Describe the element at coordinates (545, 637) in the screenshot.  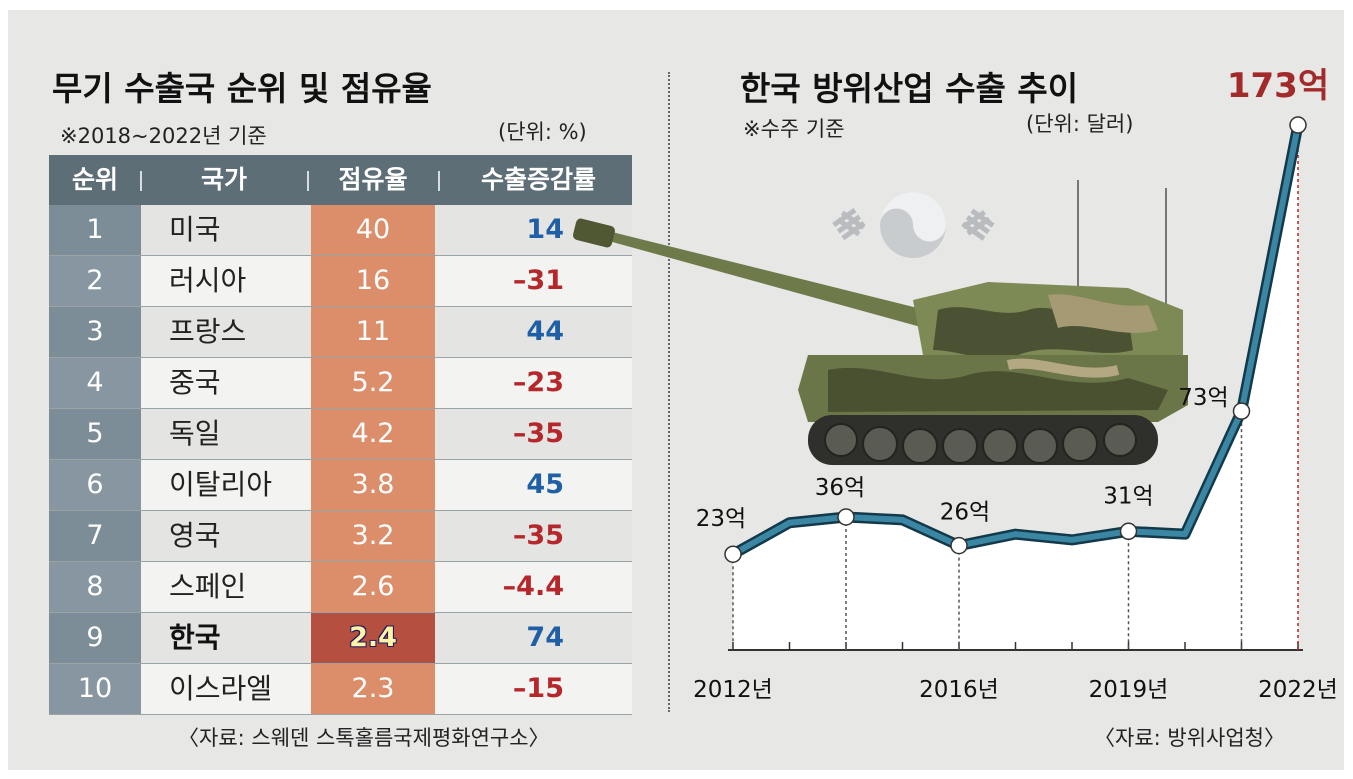
I see `change-cell: 74` at that location.